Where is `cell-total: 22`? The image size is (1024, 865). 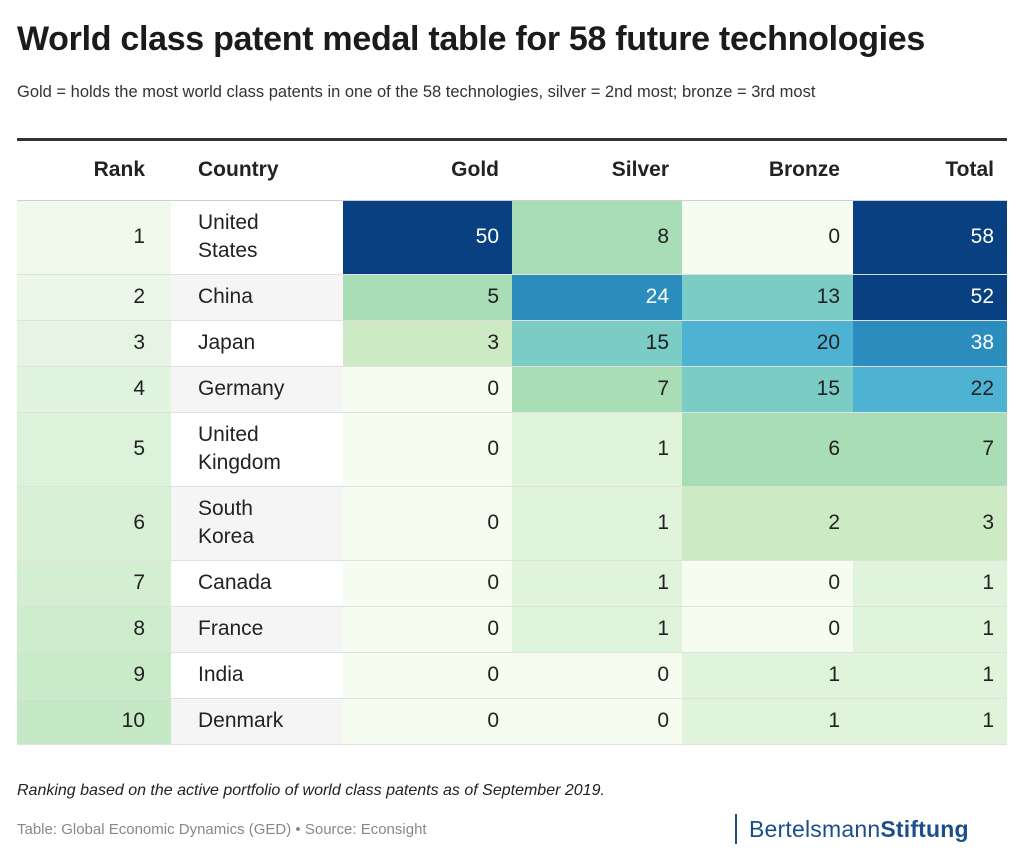
cell-total: 22 is located at coordinates (930, 389).